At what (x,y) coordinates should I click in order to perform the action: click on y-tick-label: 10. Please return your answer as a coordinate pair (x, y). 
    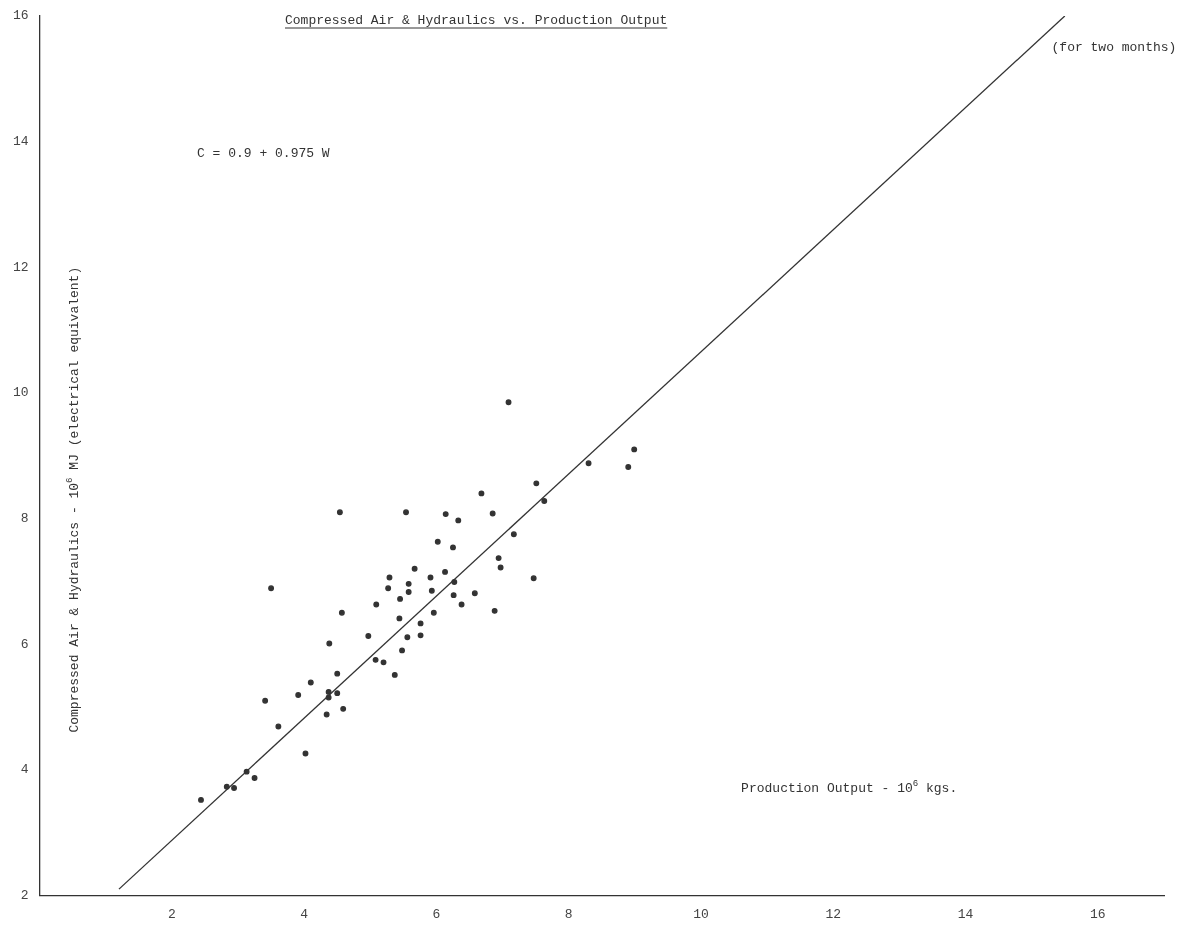
    Looking at the image, I should click on (20, 393).